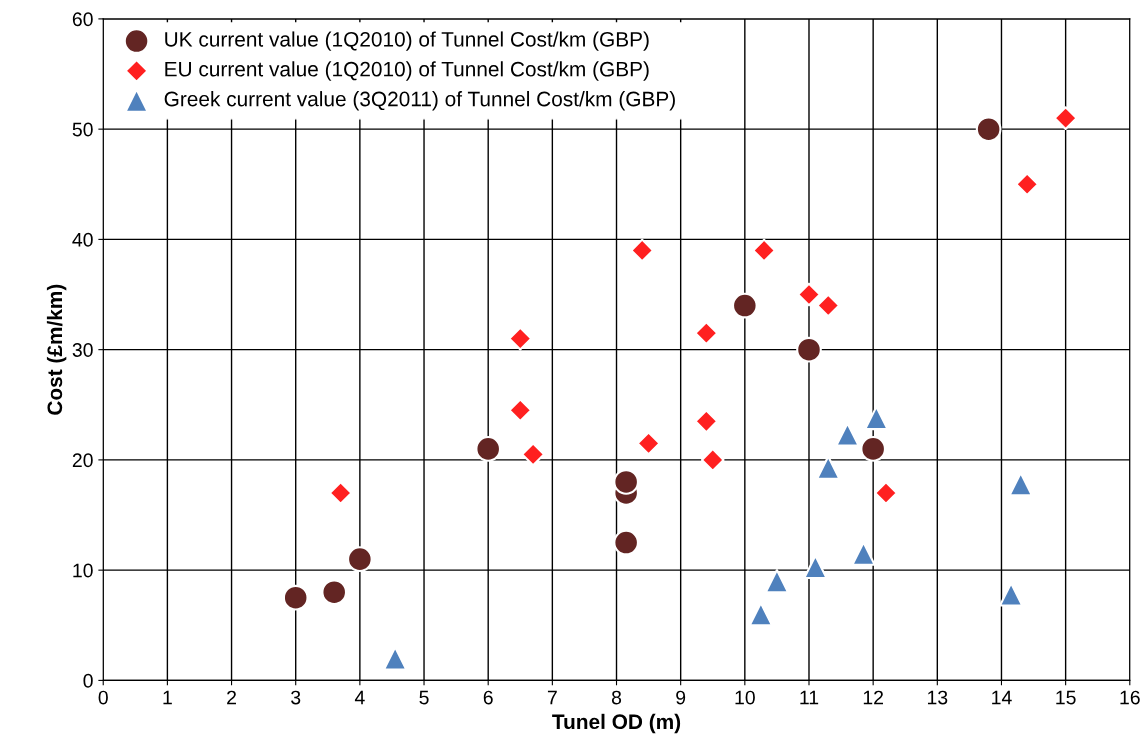  I want to click on y-tick-label: 60, so click(82, 19).